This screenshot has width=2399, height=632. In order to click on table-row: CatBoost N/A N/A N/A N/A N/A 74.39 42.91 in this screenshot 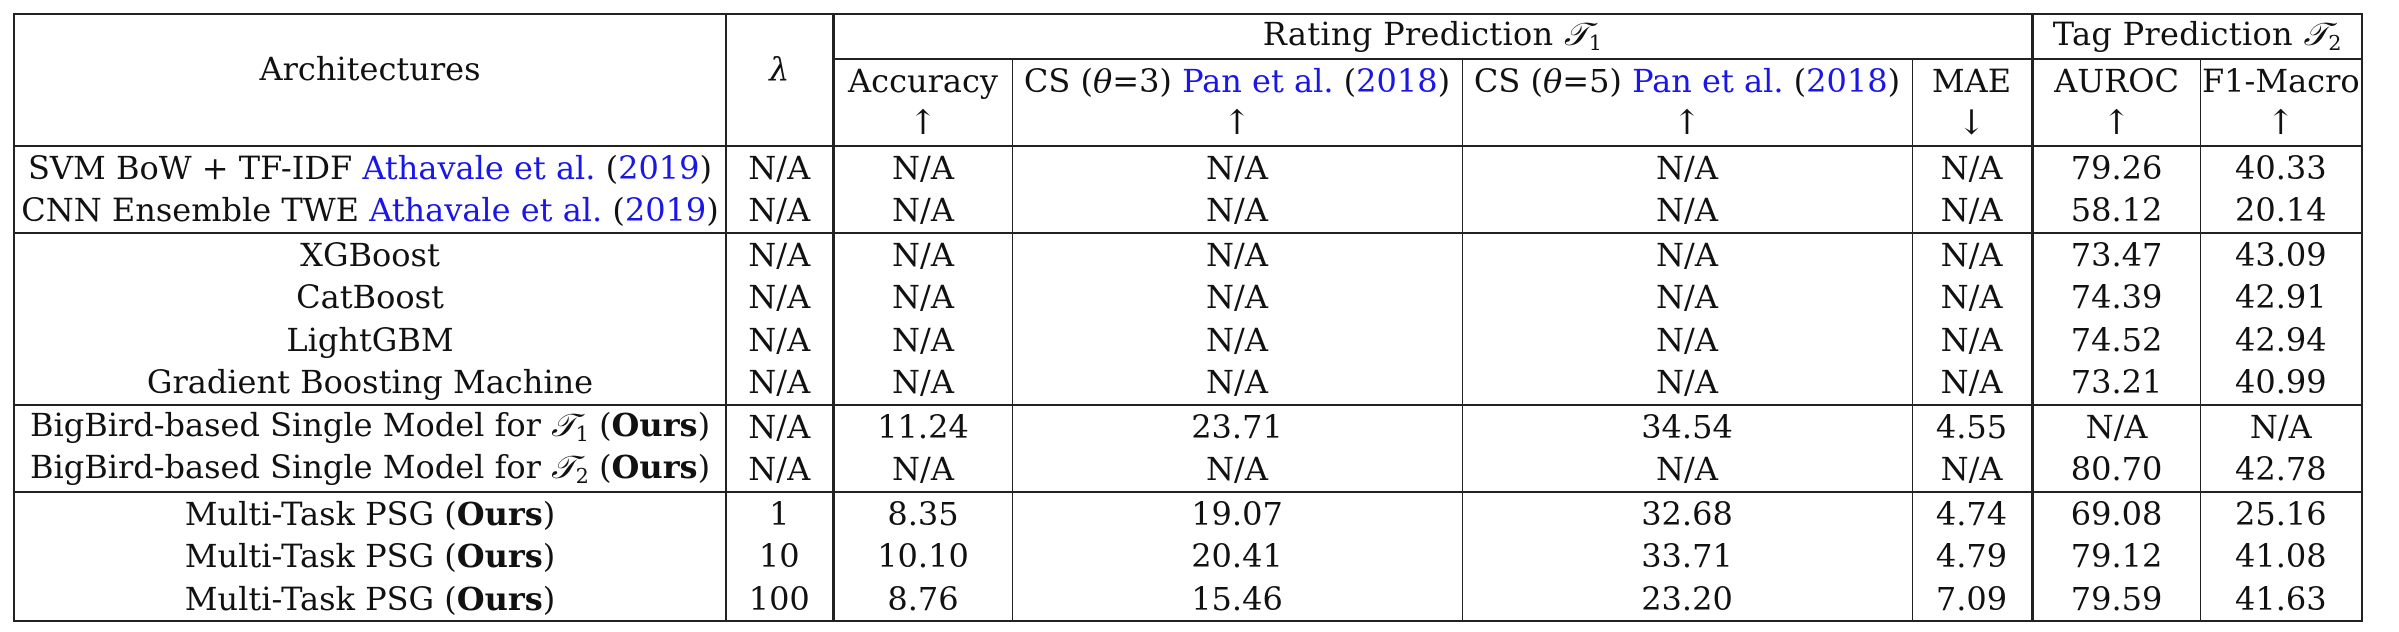, I will do `click(1188, 297)`.